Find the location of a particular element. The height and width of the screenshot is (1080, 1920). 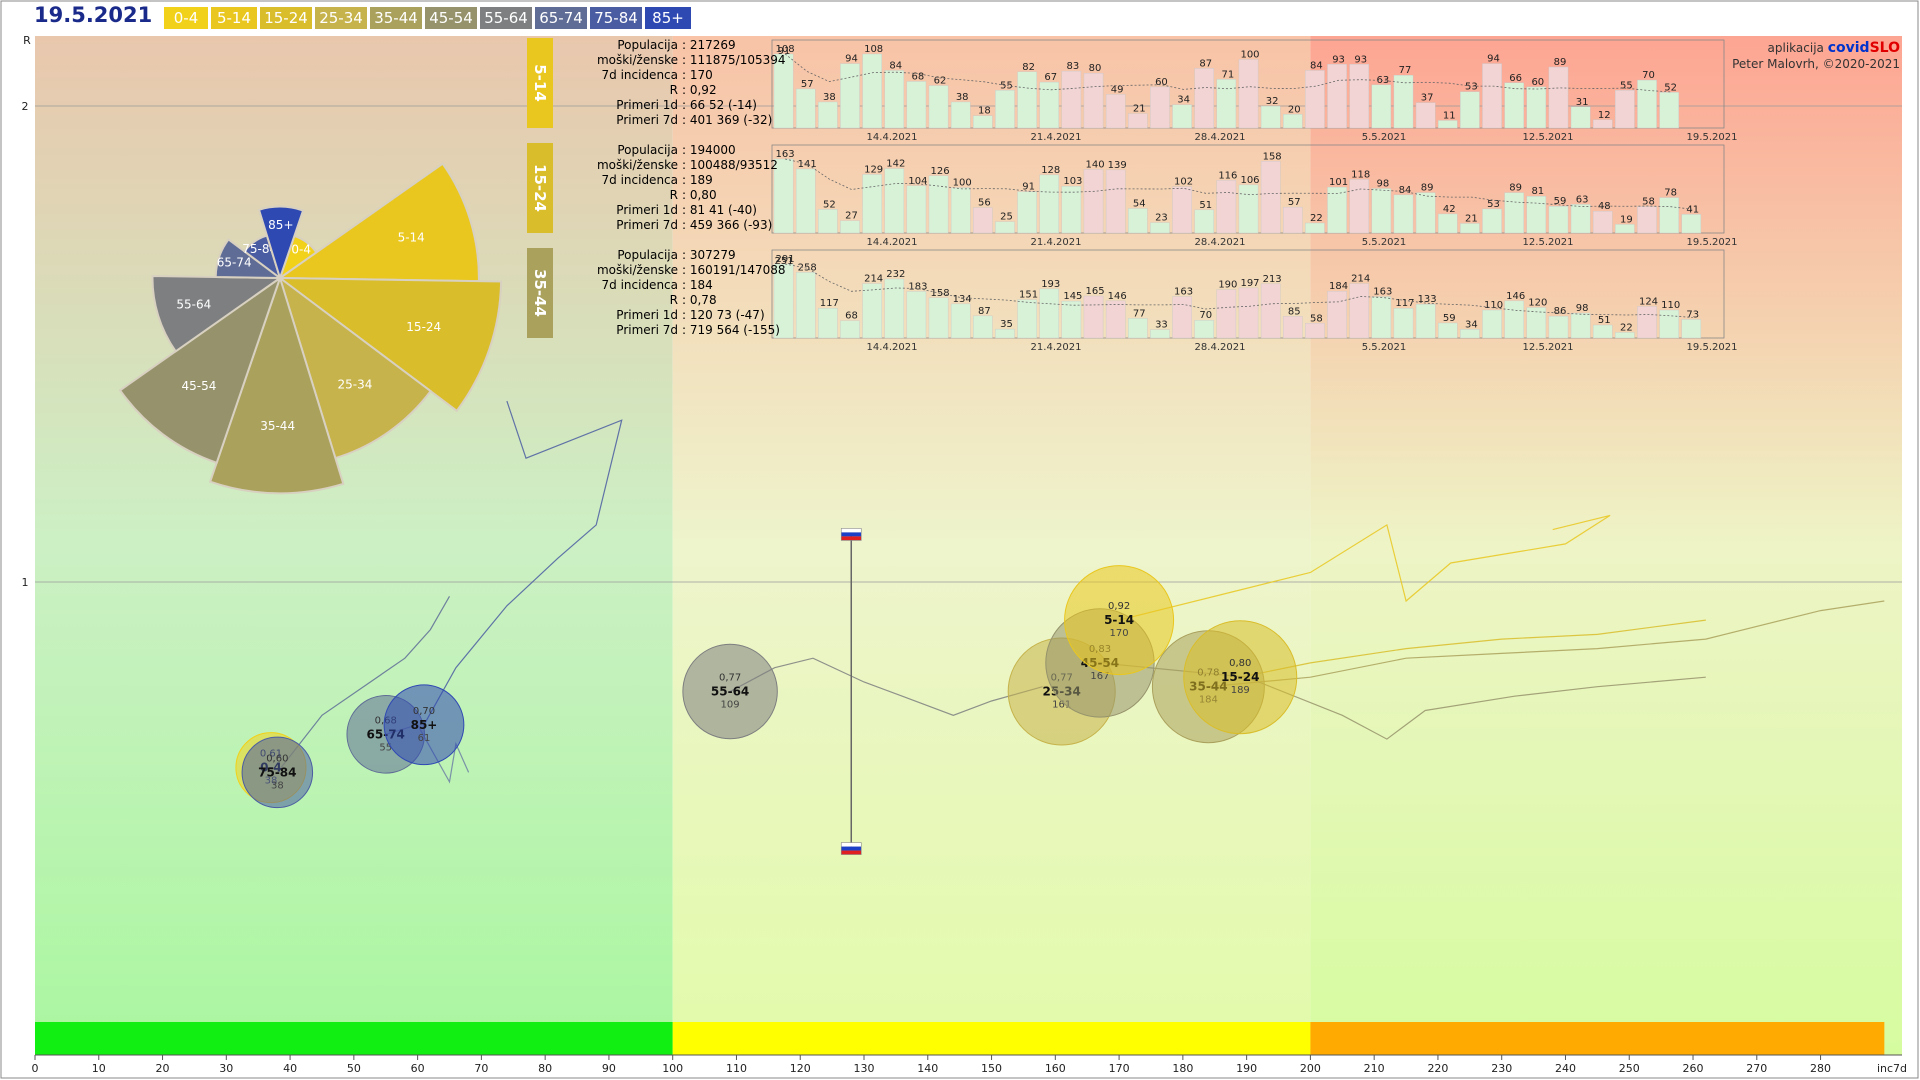

x-tick-label: 170 is located at coordinates (1119, 1068).